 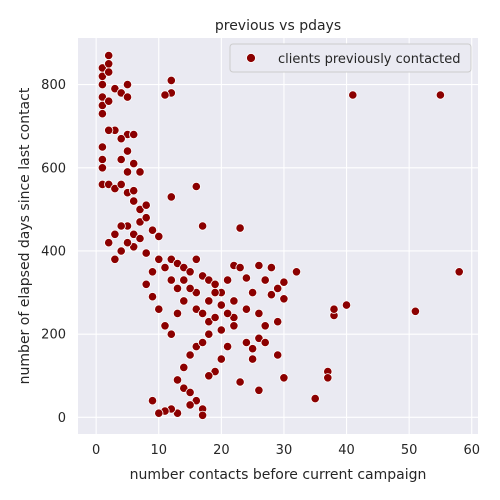 I want to click on x-tick-label: 30, so click(x=284, y=450).